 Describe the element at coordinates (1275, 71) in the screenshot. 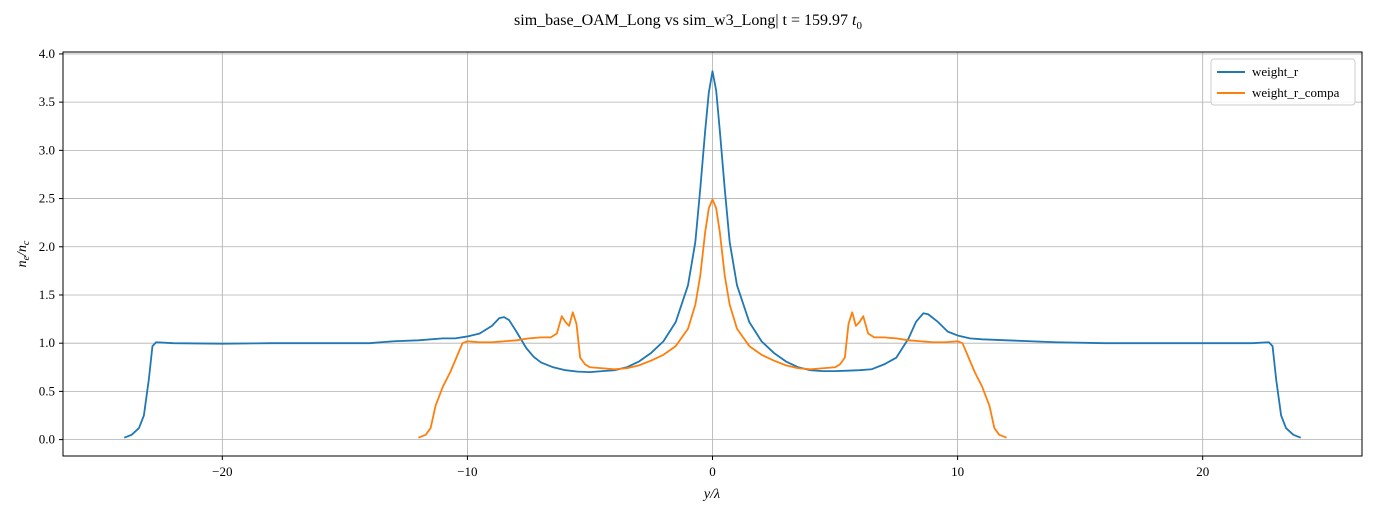

I see `legend-label: weight_r` at that location.